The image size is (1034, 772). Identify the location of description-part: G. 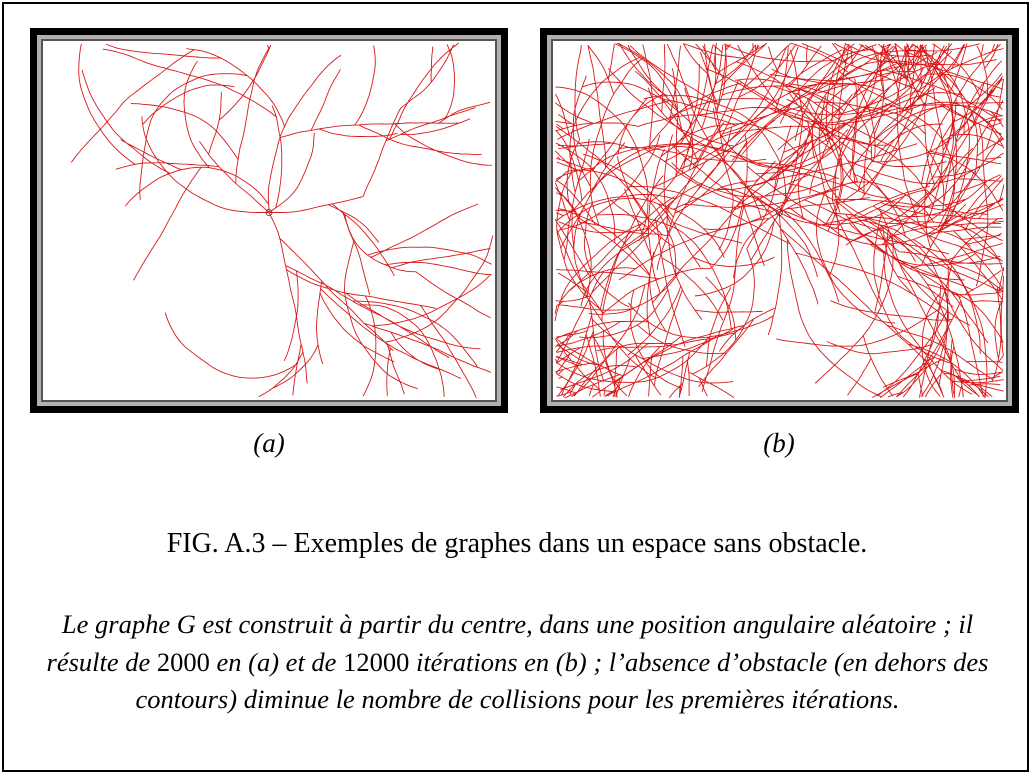
(186, 624).